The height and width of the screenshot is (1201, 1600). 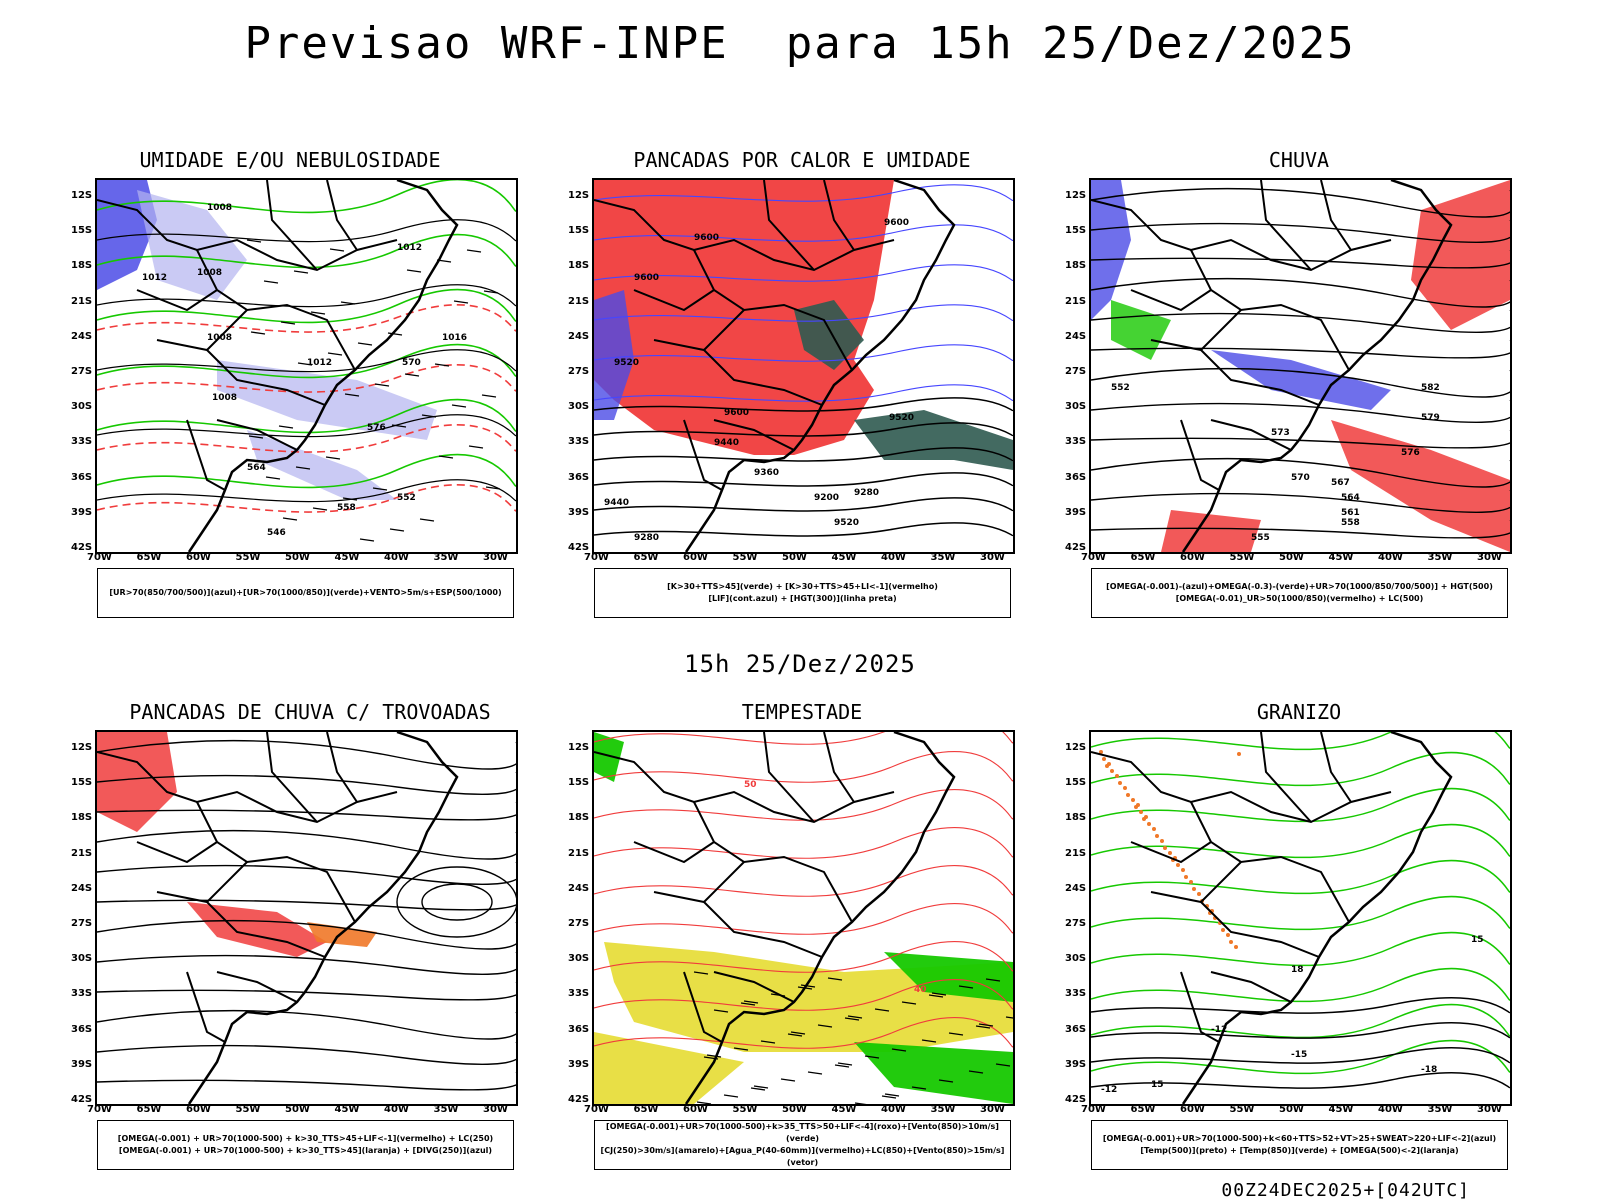 I want to click on contour-label: 1008, so click(x=224, y=398).